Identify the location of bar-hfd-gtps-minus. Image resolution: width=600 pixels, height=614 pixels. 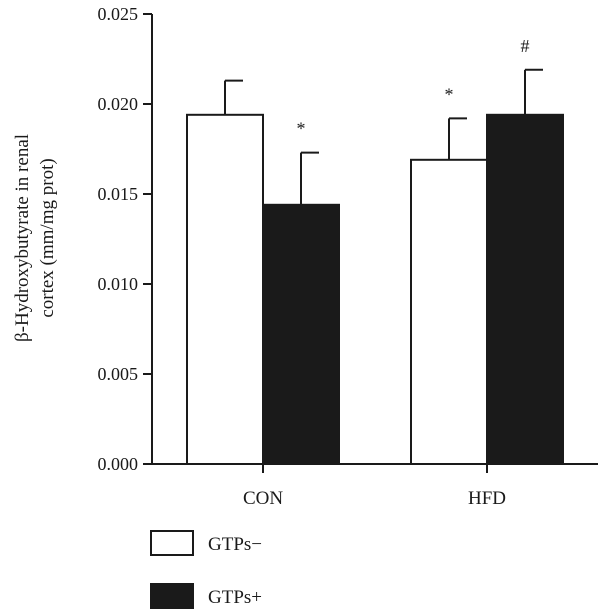
(449, 312).